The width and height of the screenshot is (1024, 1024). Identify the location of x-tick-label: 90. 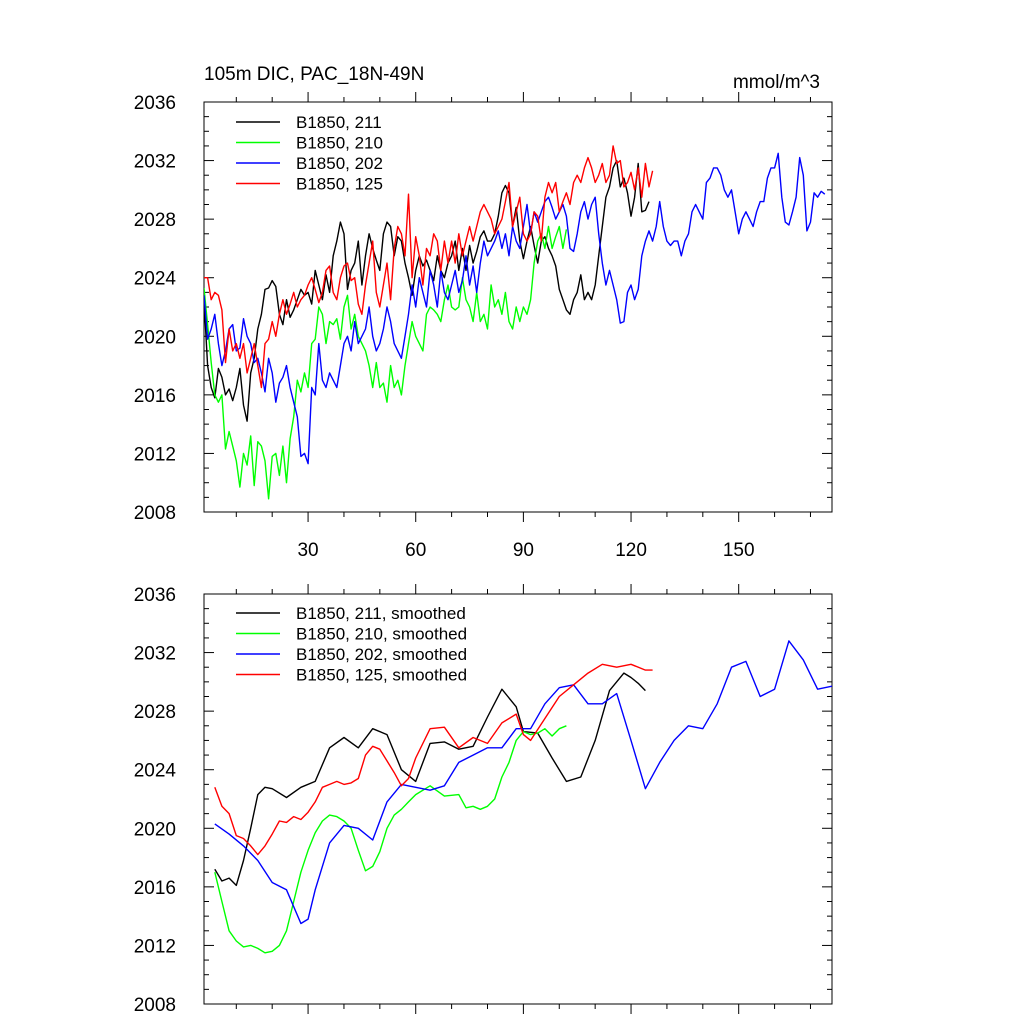
(523, 550).